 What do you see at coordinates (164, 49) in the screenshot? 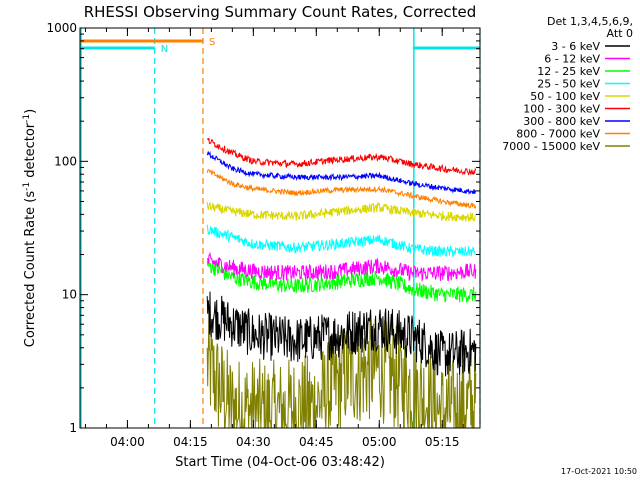
I see `flag-label-N: N` at bounding box center [164, 49].